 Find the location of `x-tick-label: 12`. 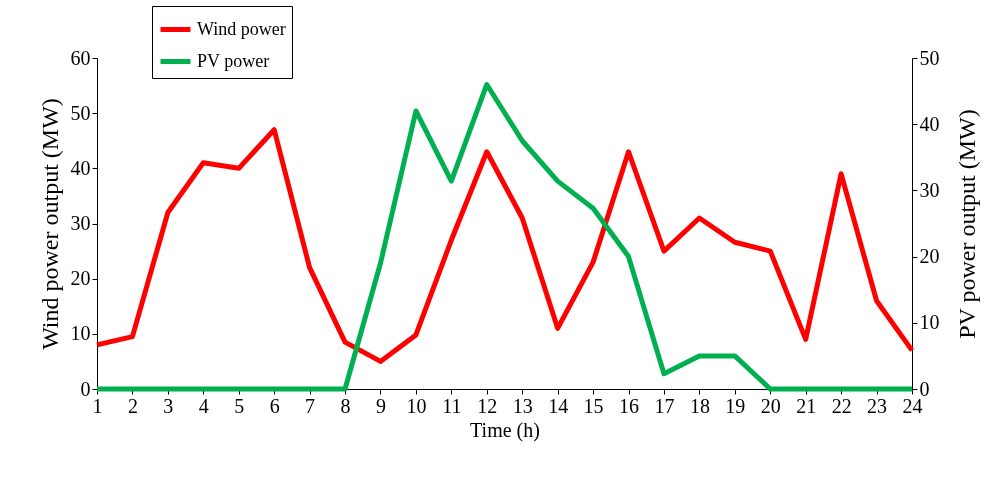

x-tick-label: 12 is located at coordinates (487, 405).